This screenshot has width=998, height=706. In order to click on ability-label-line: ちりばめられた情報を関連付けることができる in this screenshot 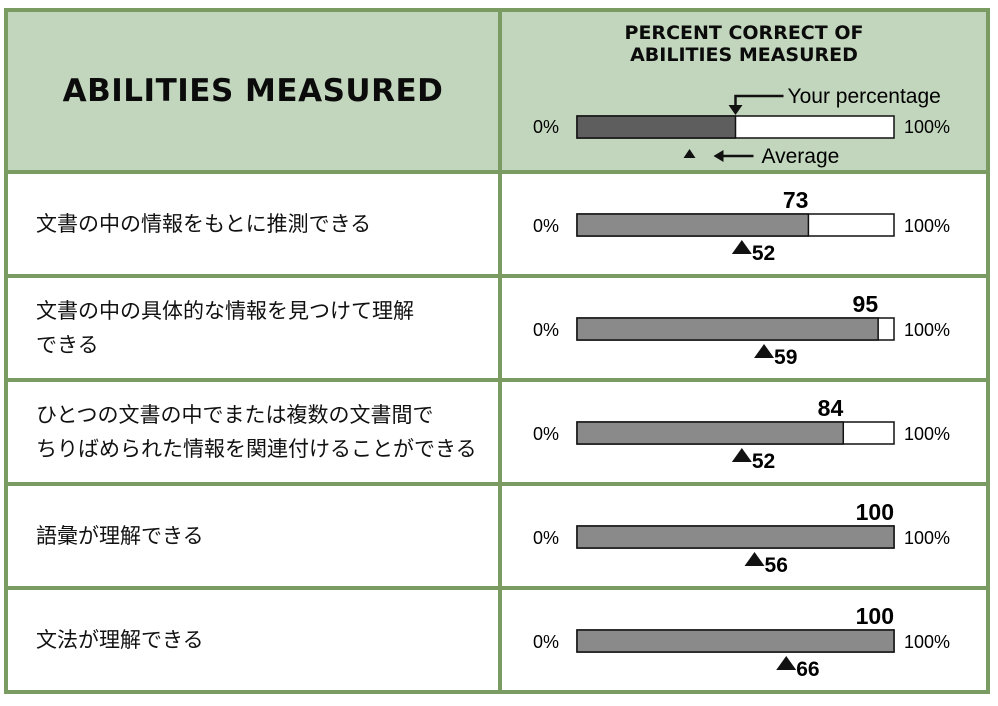, I will do `click(256, 449)`.